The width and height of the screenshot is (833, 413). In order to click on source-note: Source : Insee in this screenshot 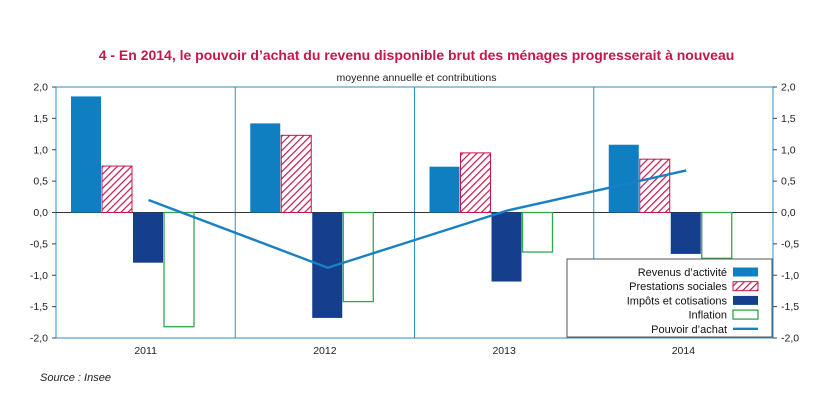, I will do `click(75, 378)`.